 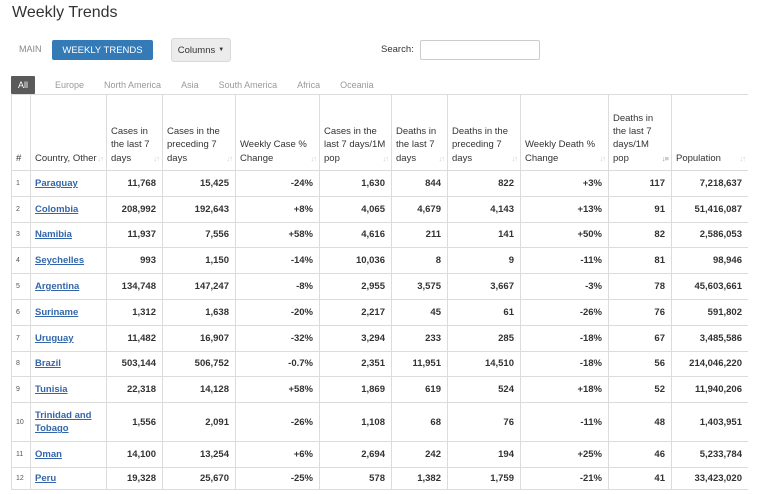 I want to click on page-title: Weekly Trends, so click(x=65, y=12).